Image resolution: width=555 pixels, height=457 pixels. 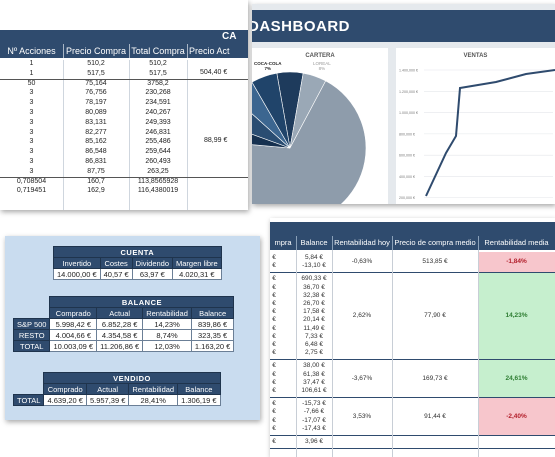 I want to click on rentabilidad-media-value: -2,40%, so click(x=516, y=416).